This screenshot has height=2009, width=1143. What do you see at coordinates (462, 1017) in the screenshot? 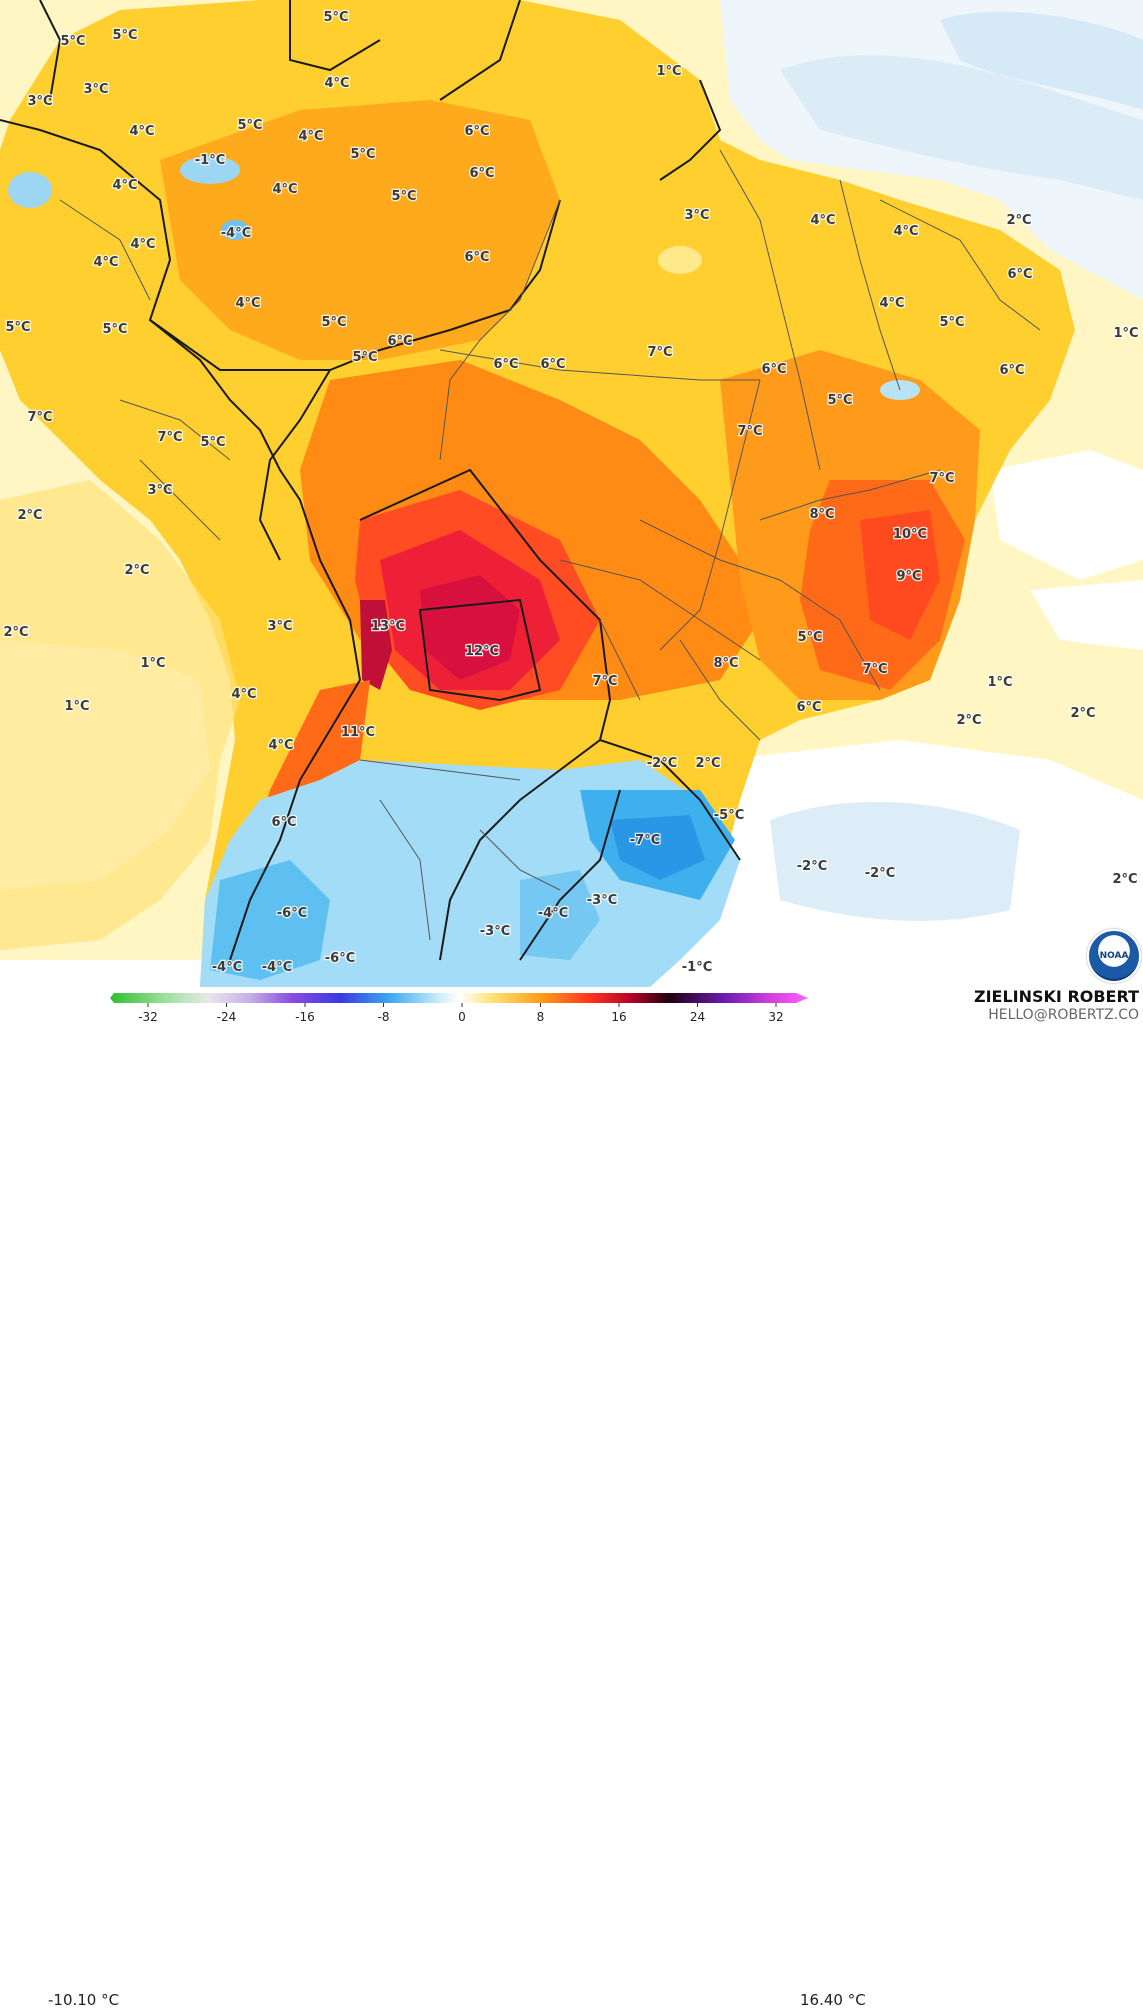
I see `scale-tick-label: 0` at bounding box center [462, 1017].